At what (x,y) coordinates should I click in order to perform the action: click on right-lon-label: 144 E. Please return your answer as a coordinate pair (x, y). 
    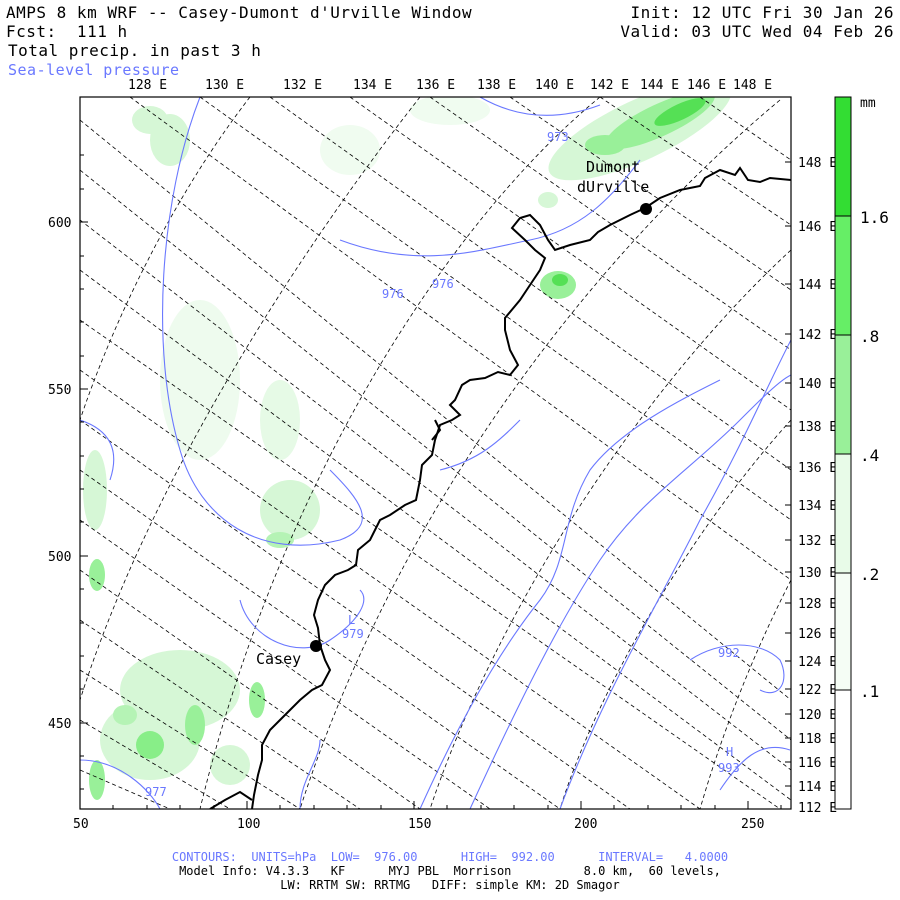
    Looking at the image, I should click on (817, 285).